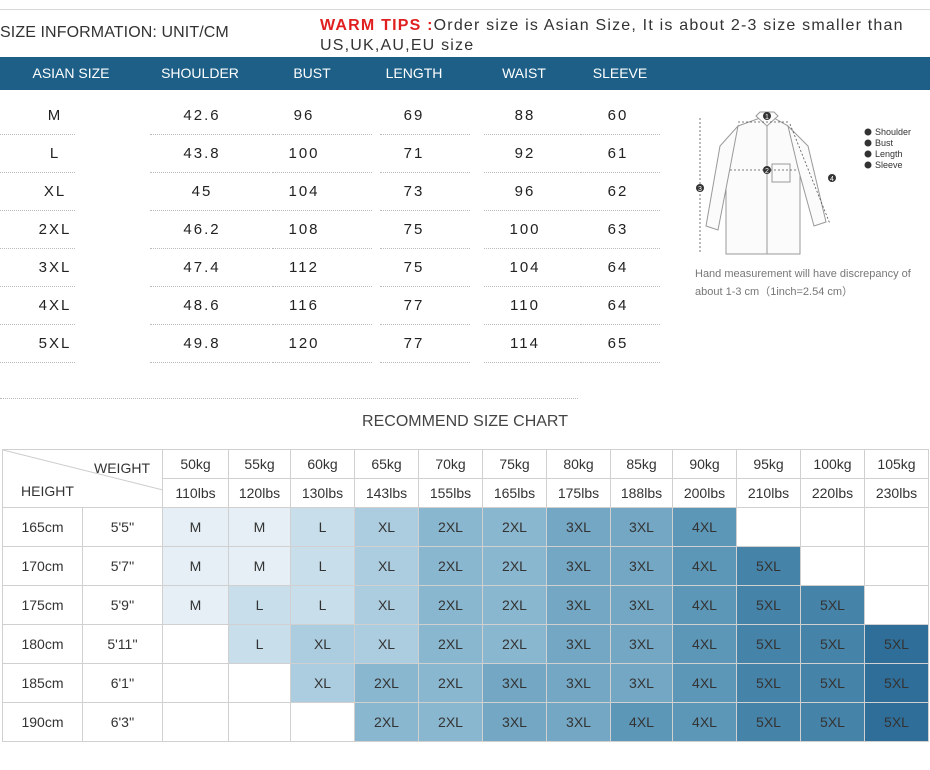  Describe the element at coordinates (330, 306) in the screenshot. I see `size-row: 4XL 48.6 116 77 110 64` at that location.